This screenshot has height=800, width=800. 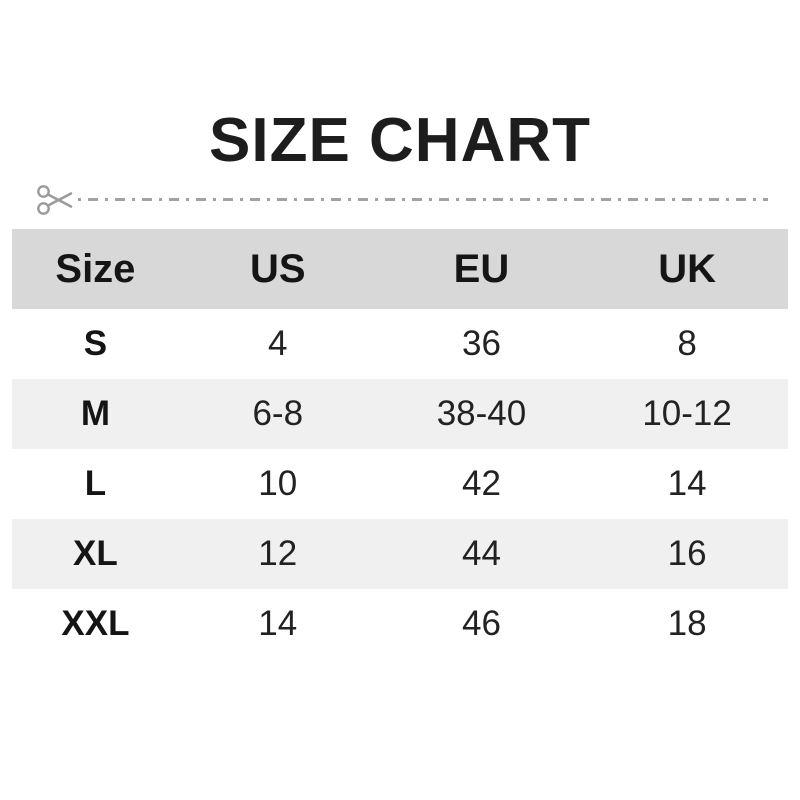 I want to click on cell-size-label: XL, so click(x=95, y=553).